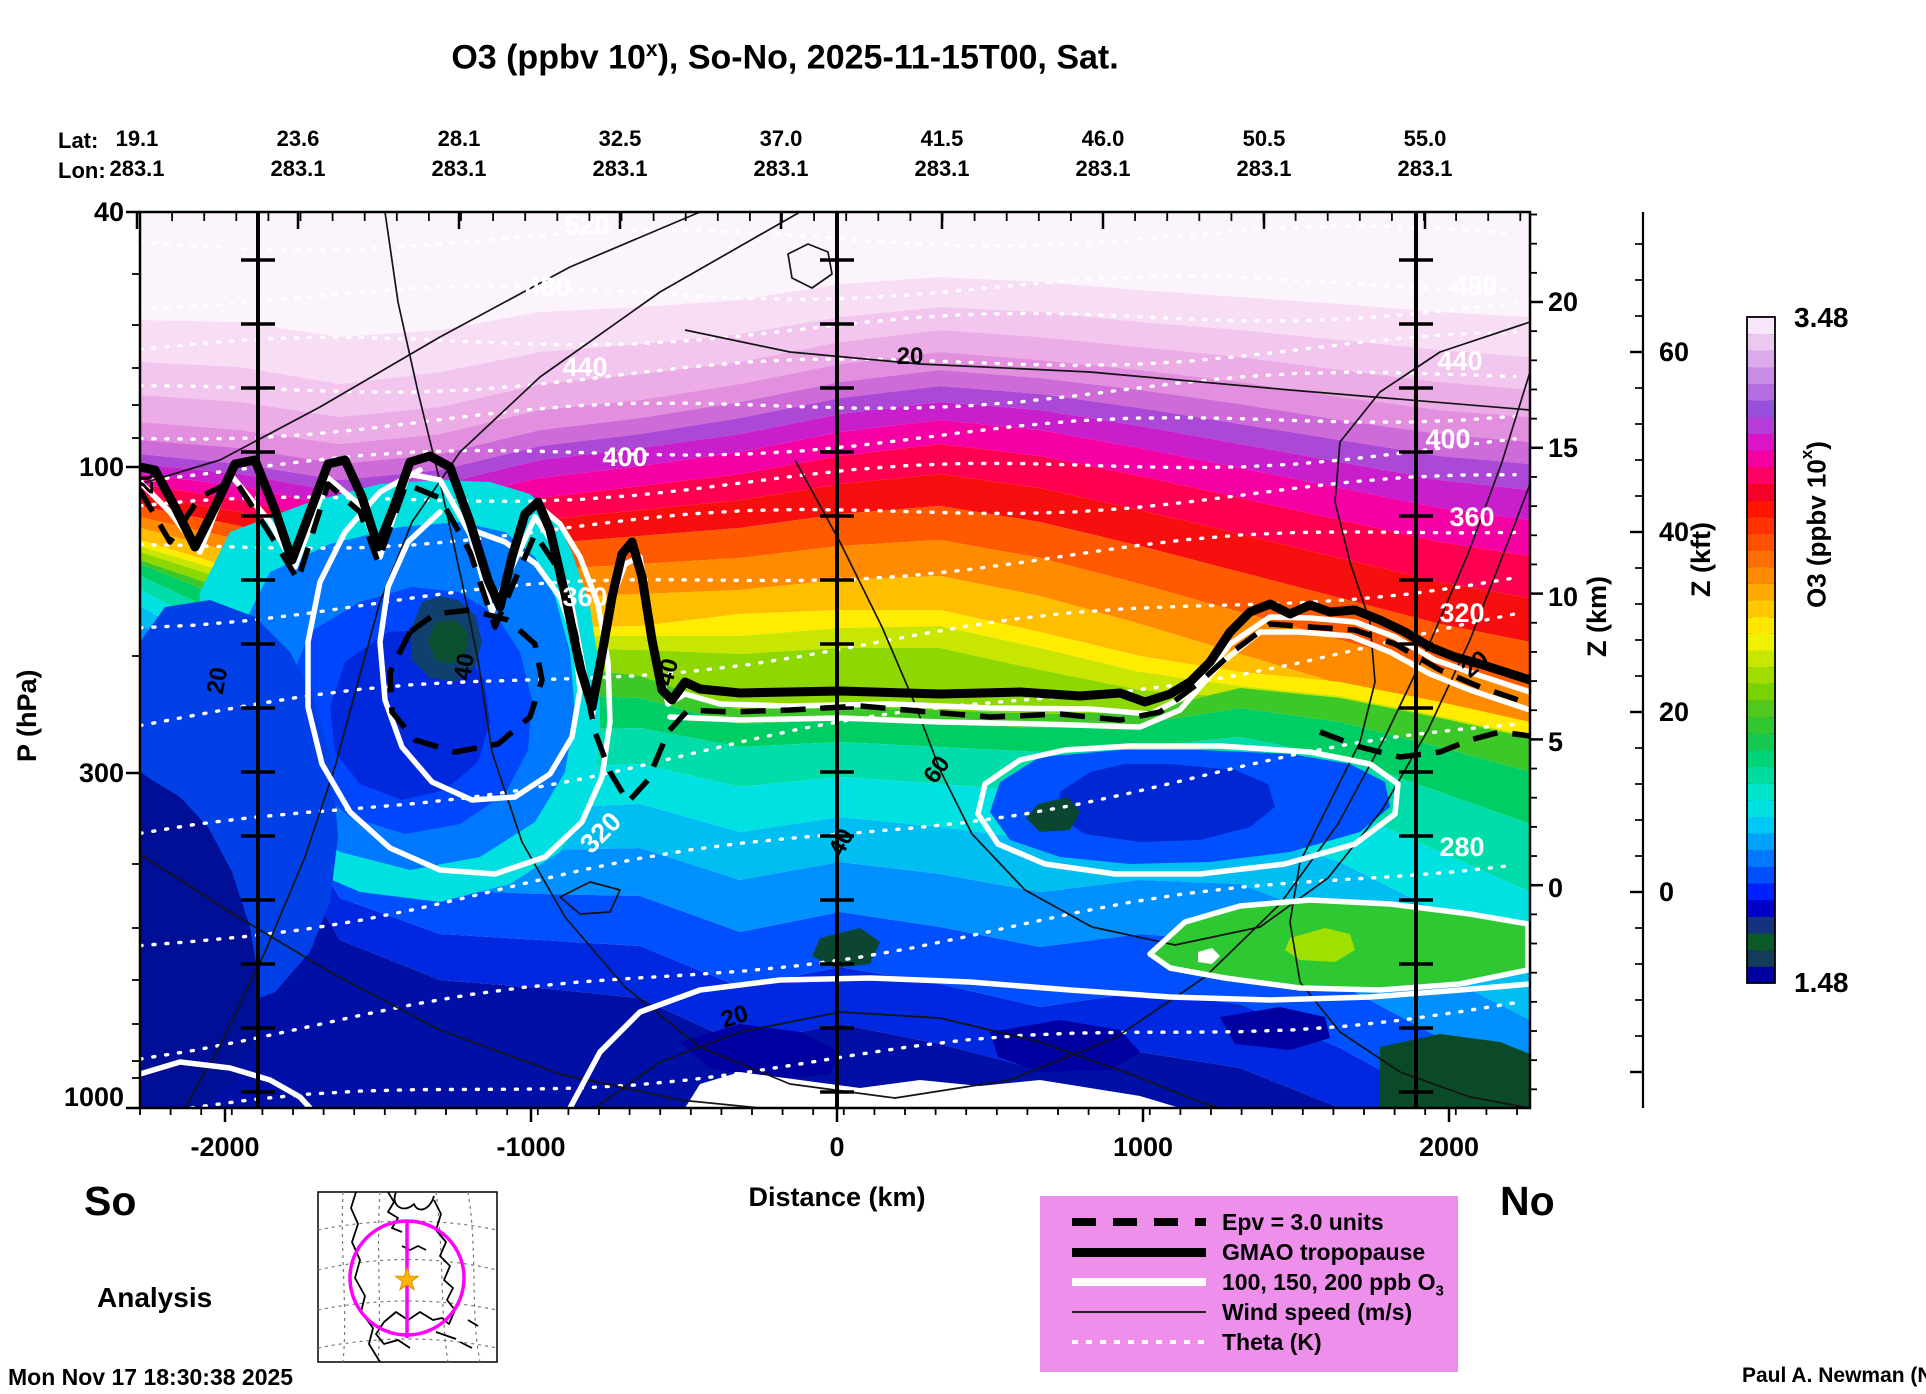 This screenshot has height=1394, width=1926. Describe the element at coordinates (459, 138) in the screenshot. I see `svg-text: 28.1` at that location.